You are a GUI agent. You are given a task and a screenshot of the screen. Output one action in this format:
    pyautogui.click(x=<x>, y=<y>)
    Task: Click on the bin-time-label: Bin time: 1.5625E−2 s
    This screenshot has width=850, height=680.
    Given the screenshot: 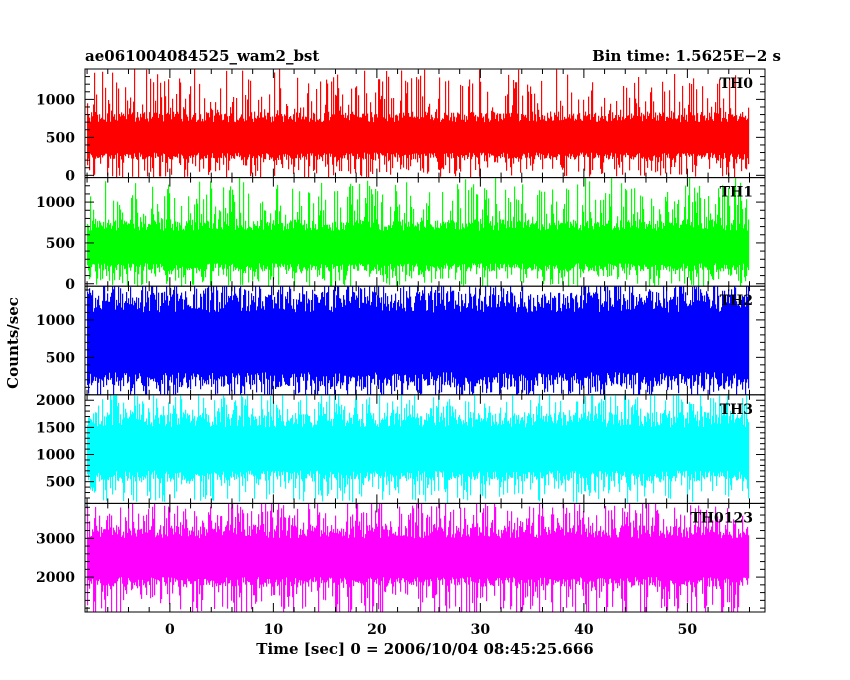 What is the action you would take?
    pyautogui.click(x=686, y=56)
    